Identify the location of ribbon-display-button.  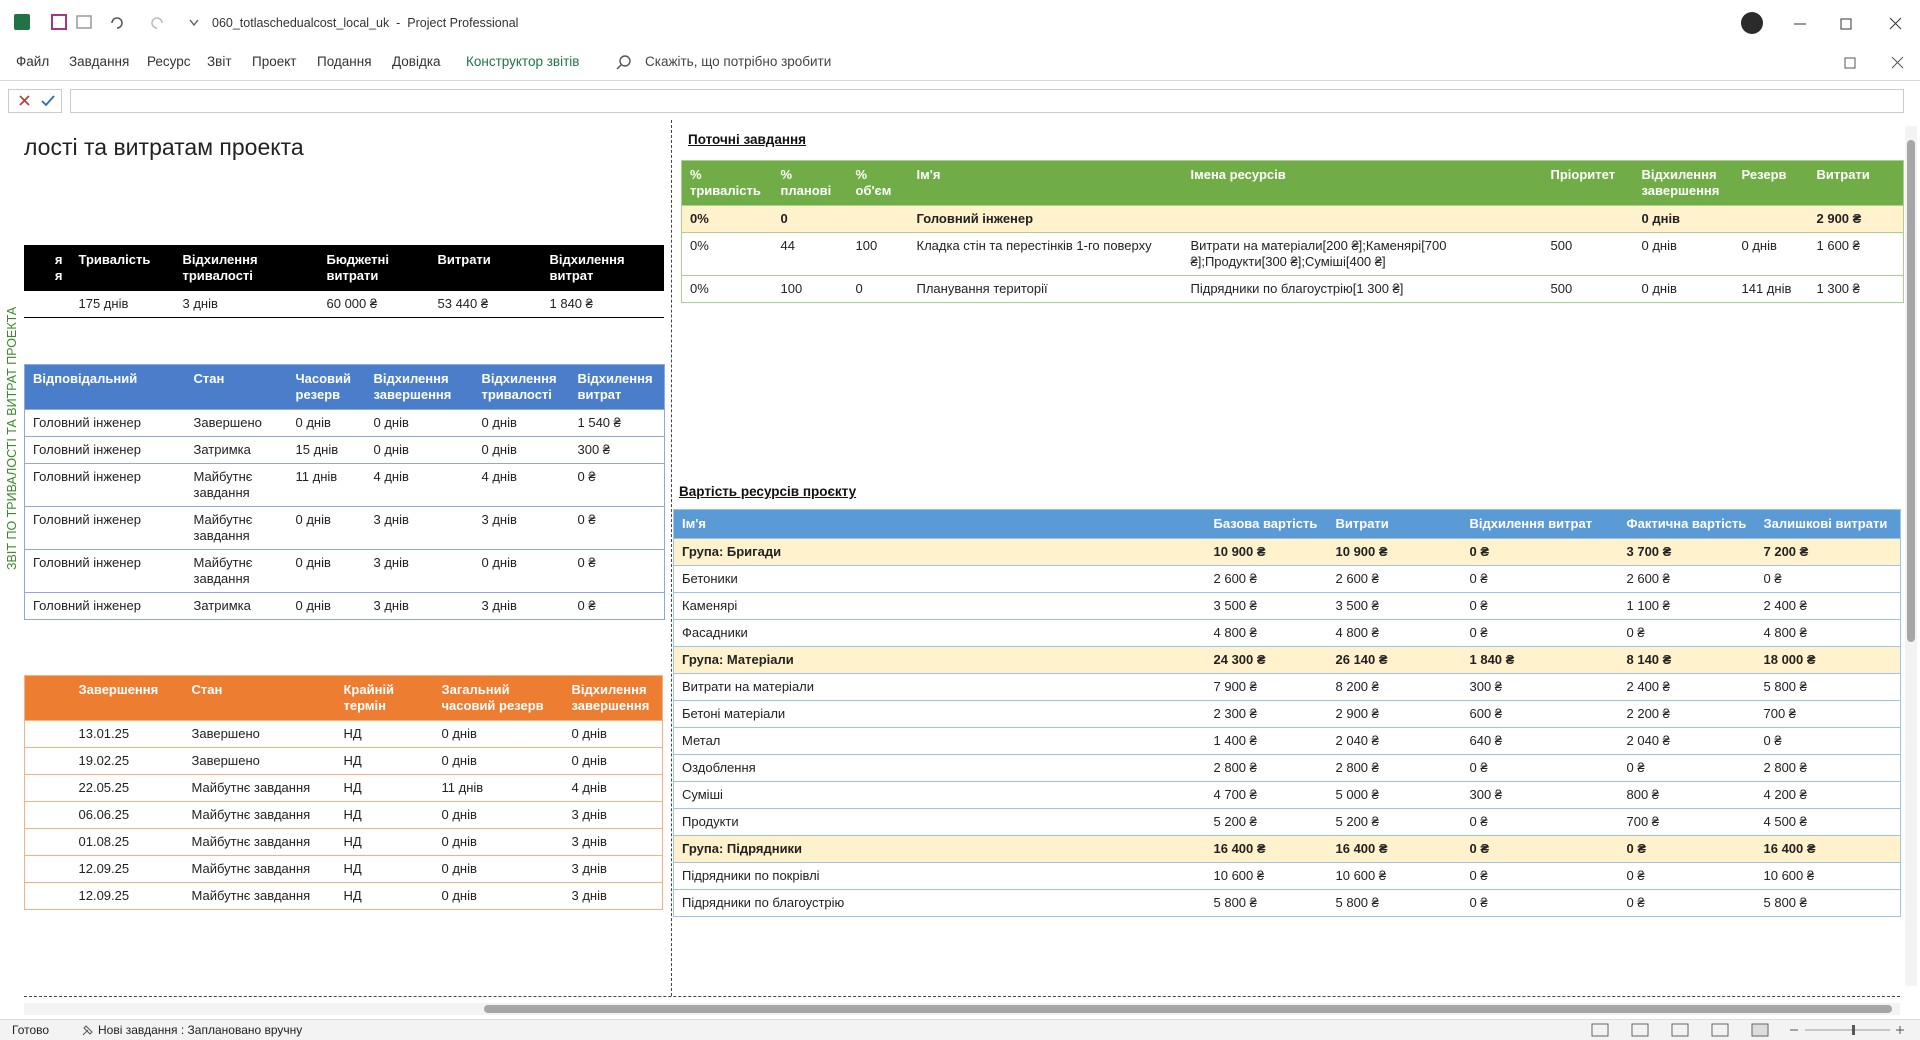
(1850, 63).